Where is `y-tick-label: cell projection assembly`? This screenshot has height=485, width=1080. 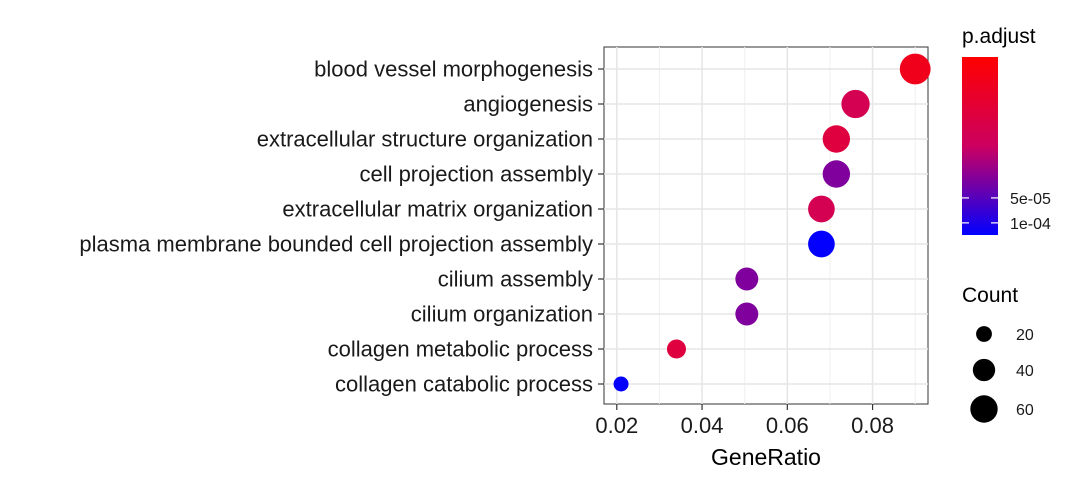 y-tick-label: cell projection assembly is located at coordinates (476, 174).